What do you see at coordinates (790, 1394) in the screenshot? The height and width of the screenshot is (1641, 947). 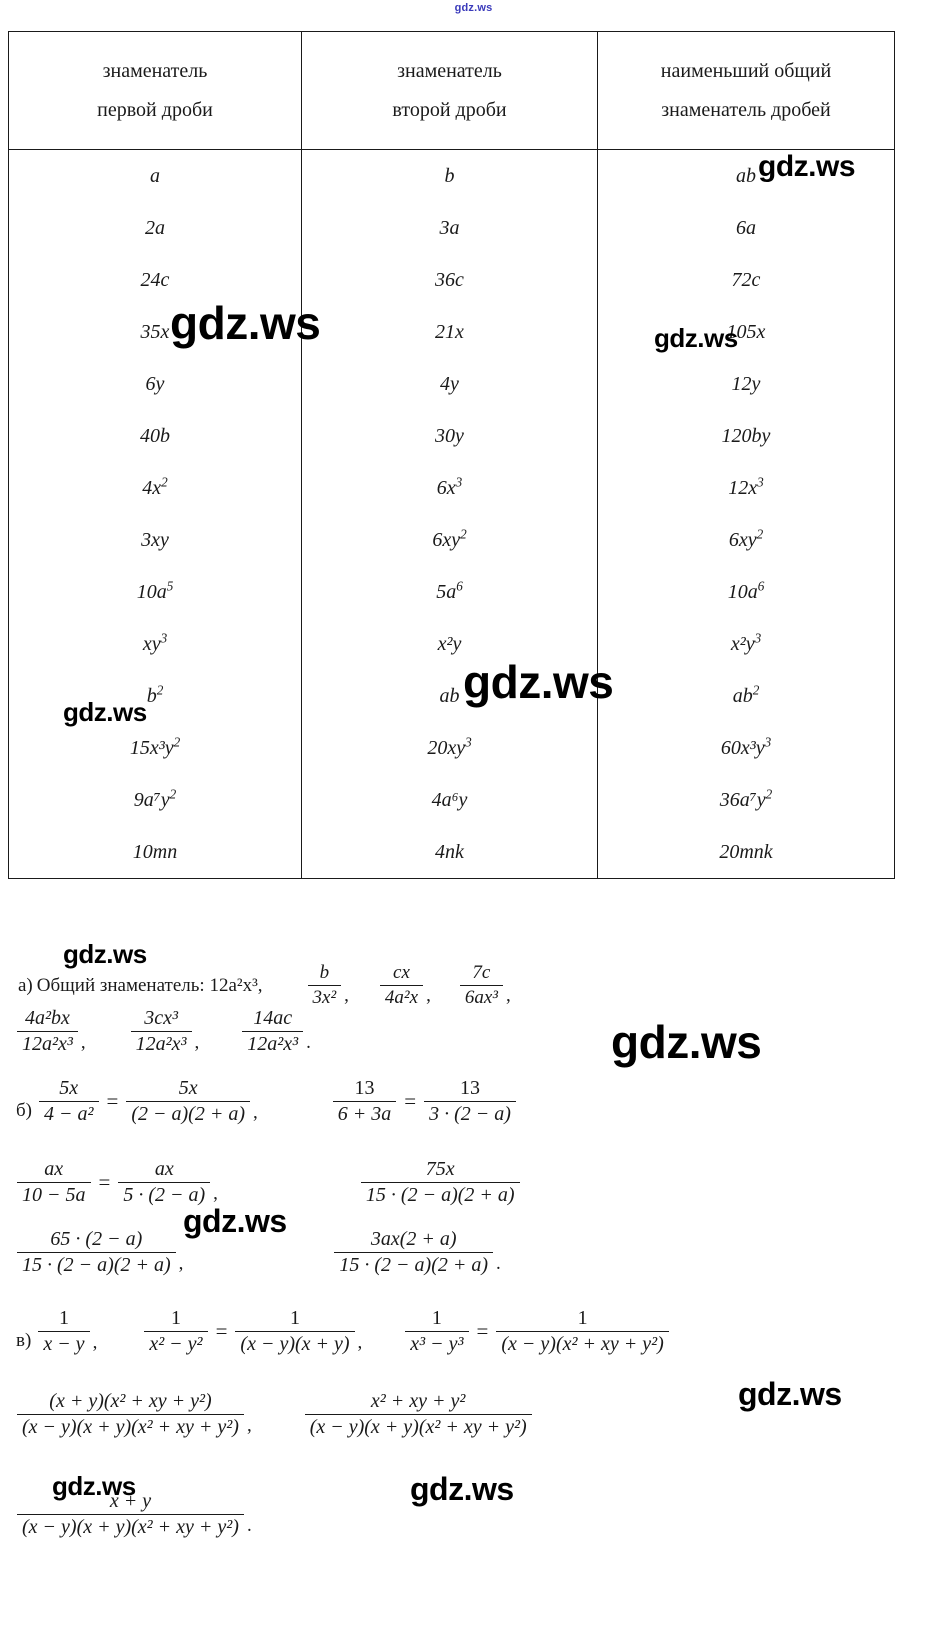 I see `watermark-9: gdz.ws` at bounding box center [790, 1394].